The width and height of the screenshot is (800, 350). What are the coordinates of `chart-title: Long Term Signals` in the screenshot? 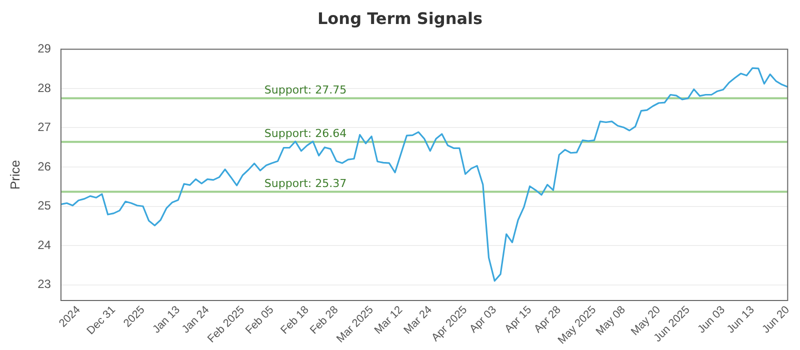 It's located at (400, 19).